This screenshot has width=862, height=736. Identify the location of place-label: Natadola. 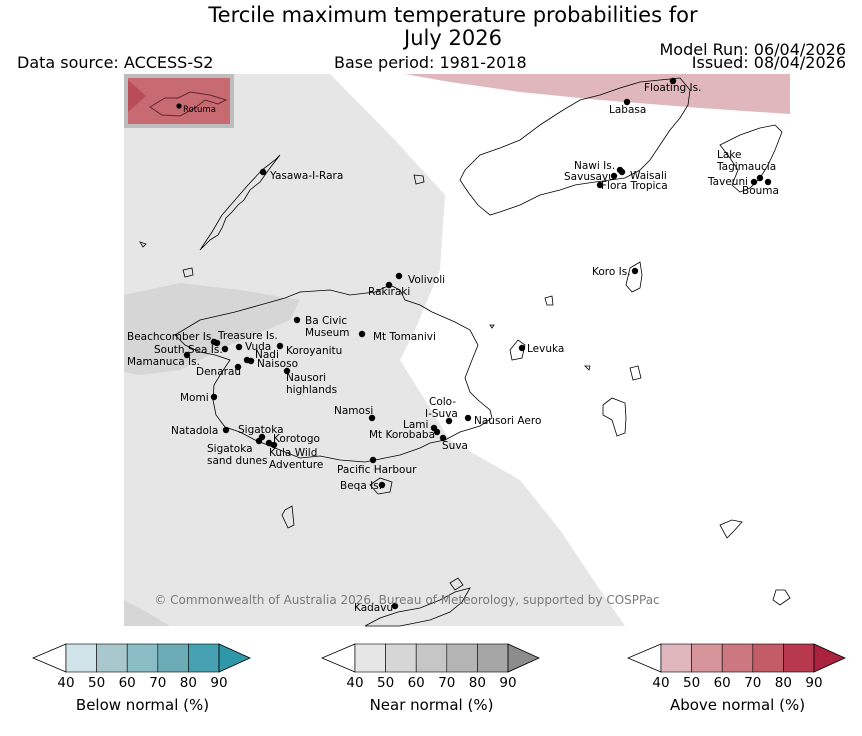
(194, 431).